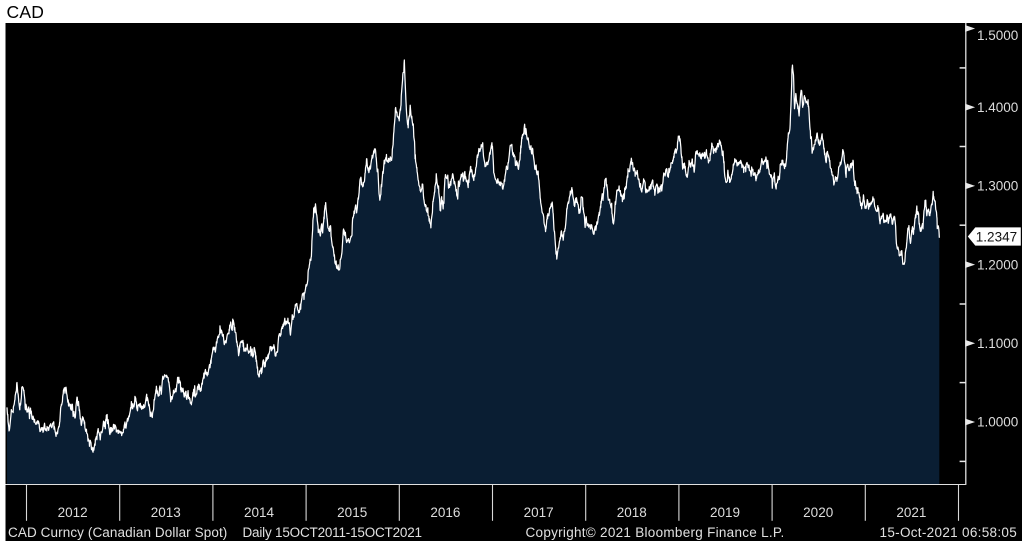  Describe the element at coordinates (997, 422) in the screenshot. I see `svg-text: 1.0000` at that location.